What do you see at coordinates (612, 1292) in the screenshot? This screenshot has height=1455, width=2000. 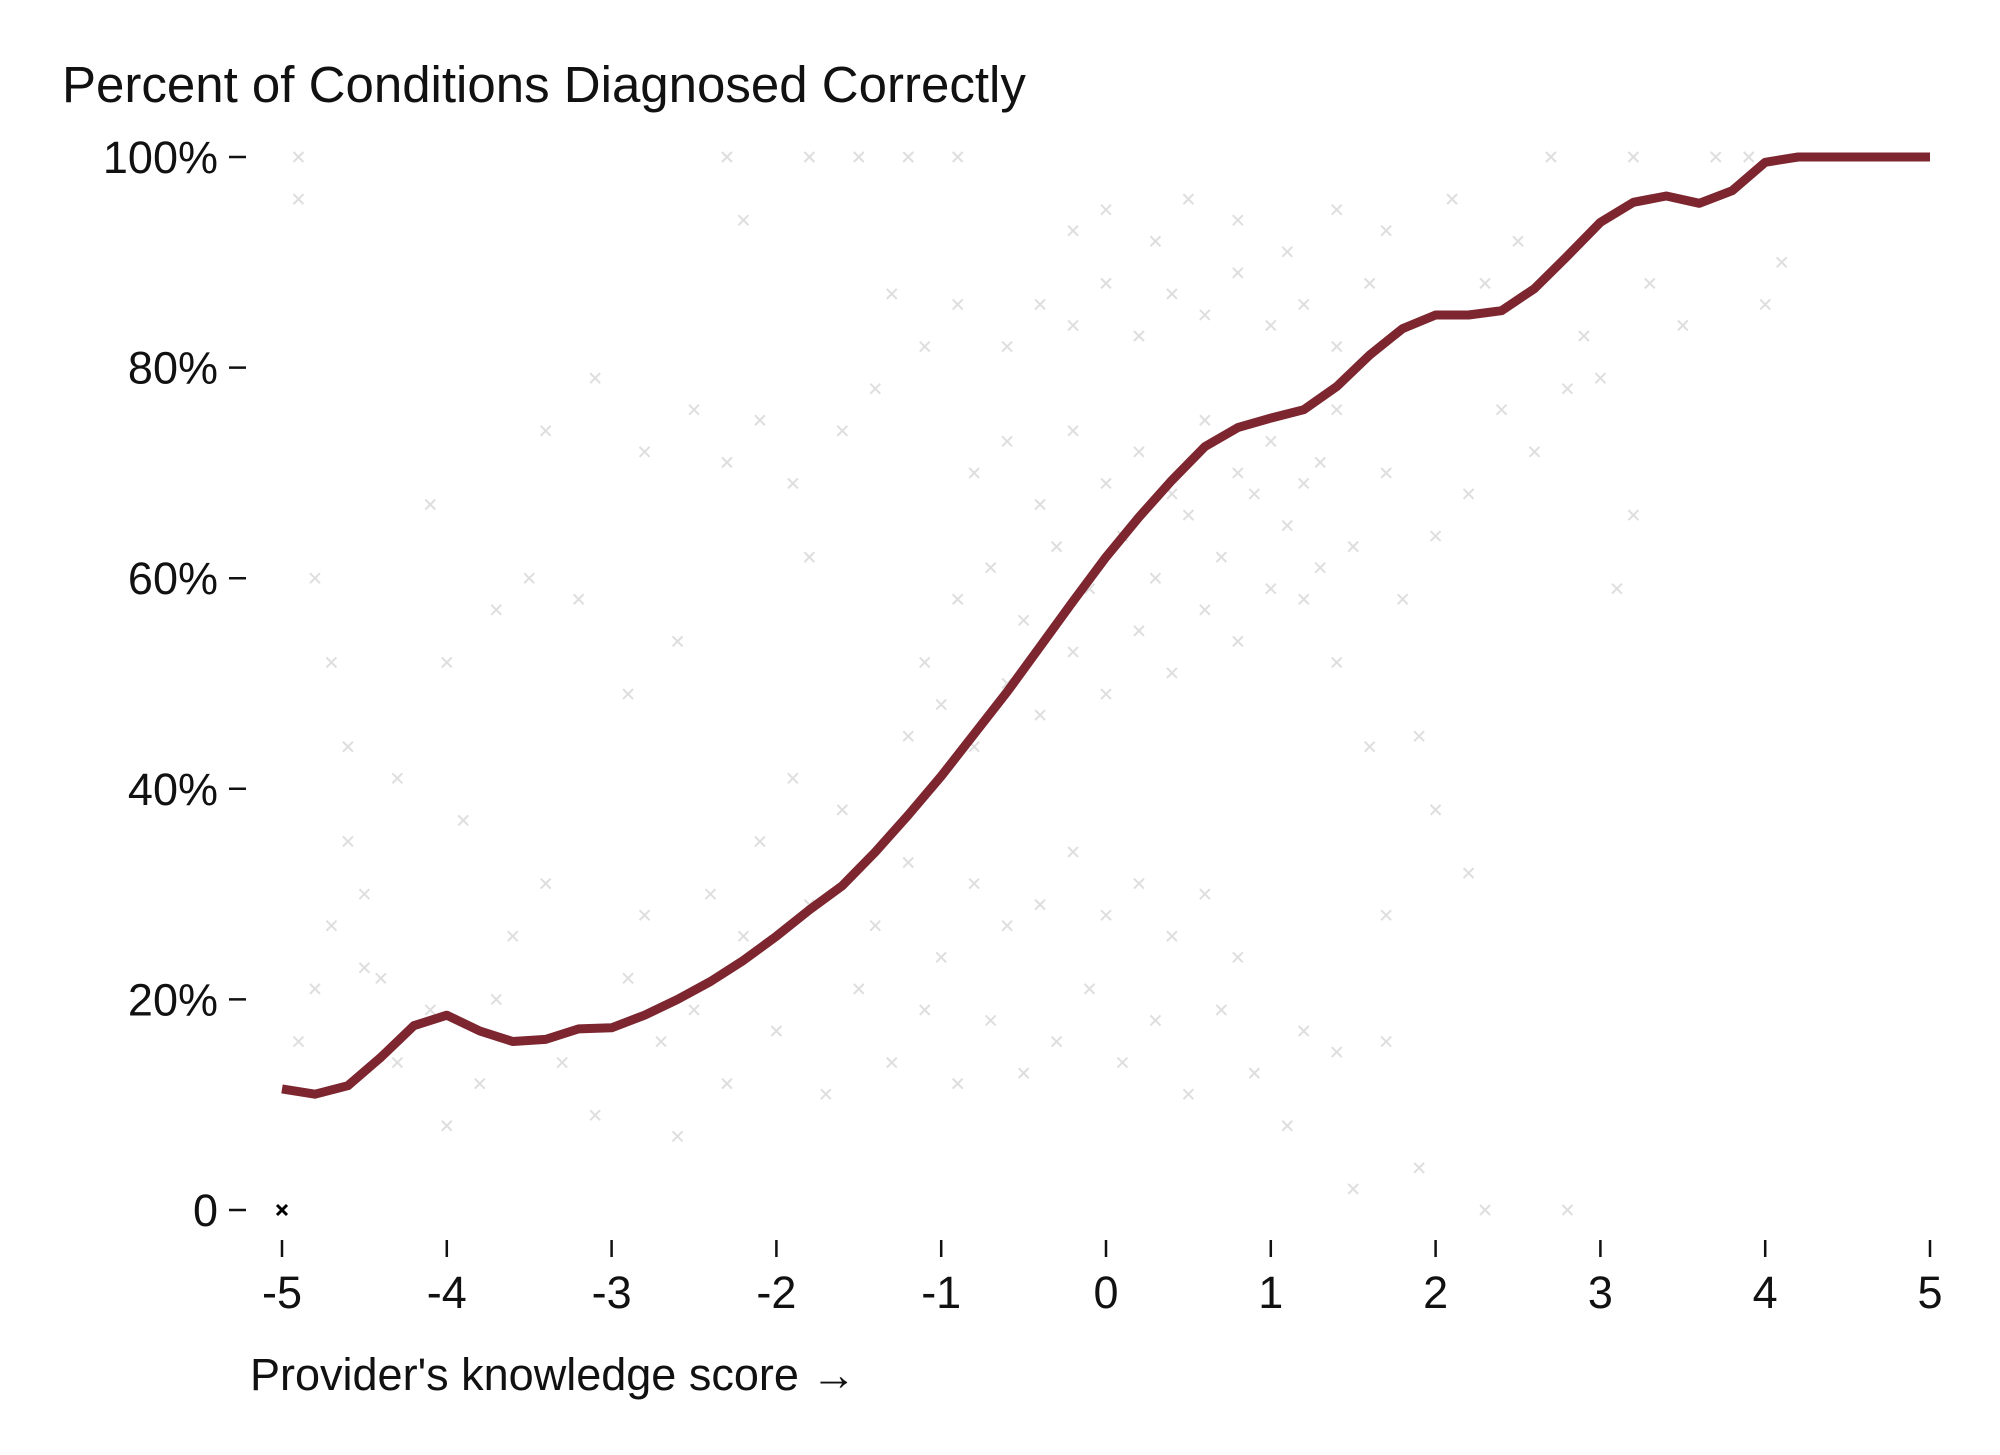 I see `x-tick-label: -3` at bounding box center [612, 1292].